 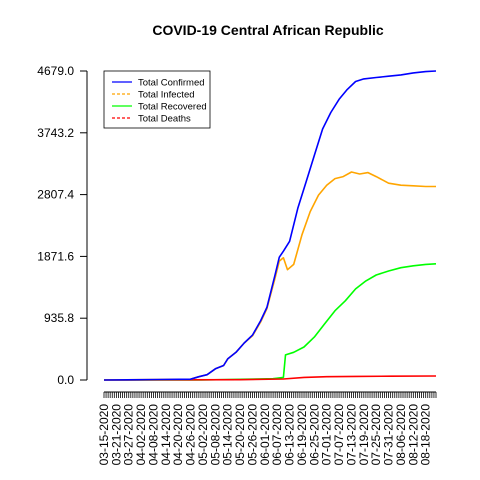 I want to click on x-tick-label: 06-25-2020, so click(x=314, y=435).